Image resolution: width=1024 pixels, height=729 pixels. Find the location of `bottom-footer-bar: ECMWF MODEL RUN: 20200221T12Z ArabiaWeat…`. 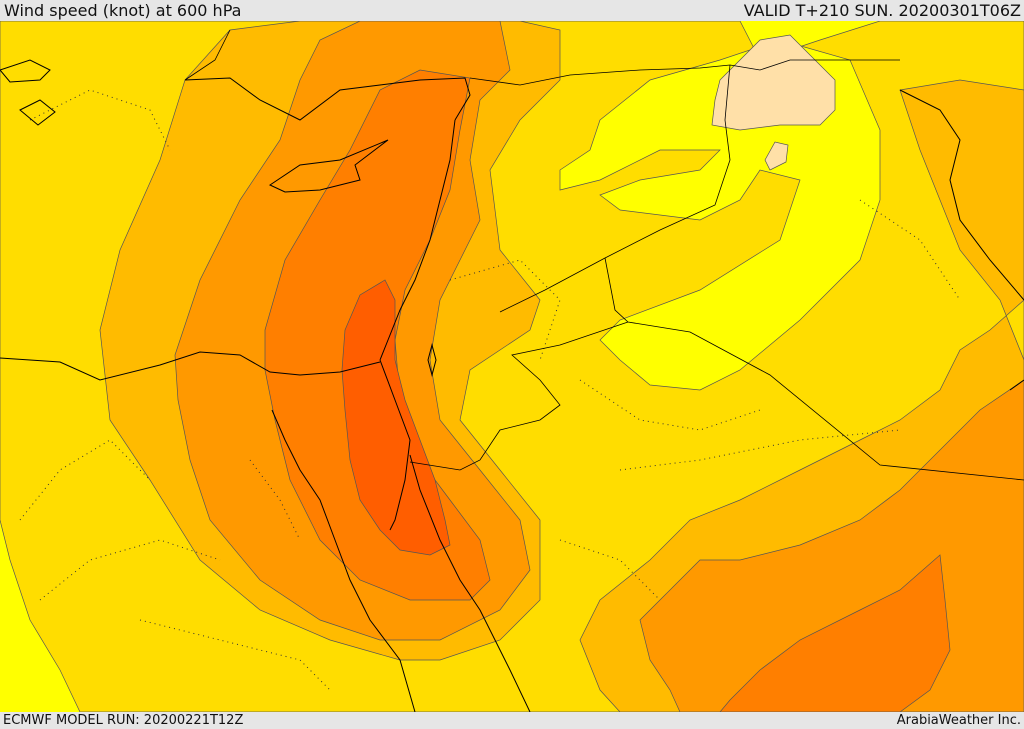

bottom-footer-bar: ECMWF MODEL RUN: 20200221T12Z ArabiaWeat… is located at coordinates (512, 720).